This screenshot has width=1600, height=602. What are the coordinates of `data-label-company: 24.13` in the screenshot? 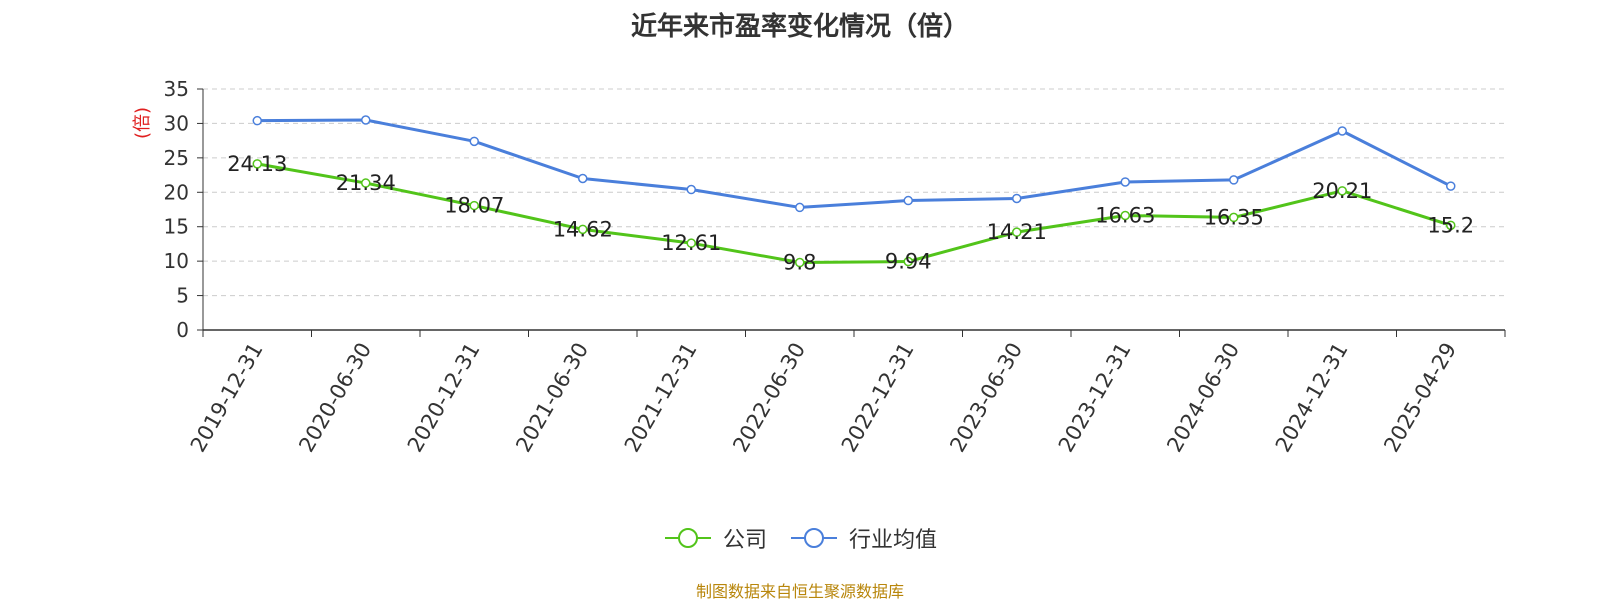 It's located at (257, 164).